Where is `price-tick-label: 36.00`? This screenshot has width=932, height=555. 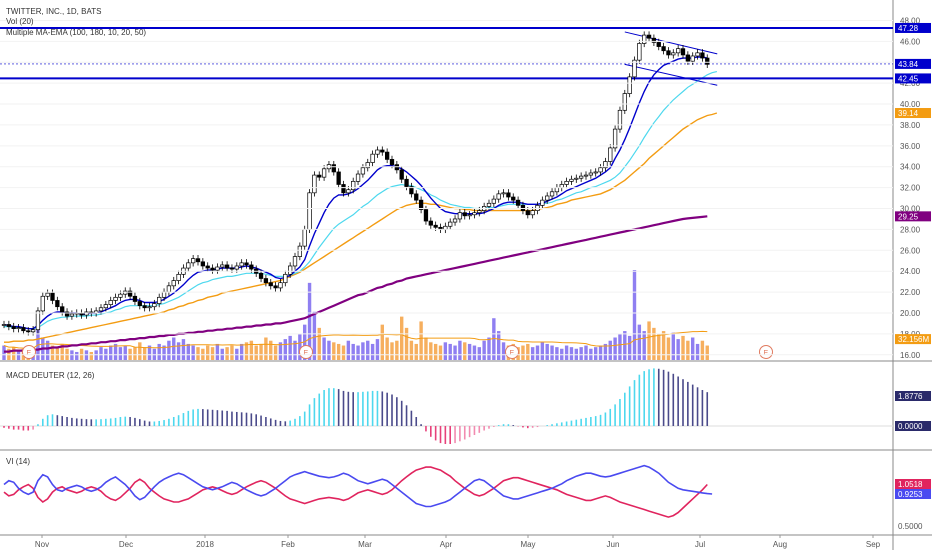 price-tick-label: 36.00 is located at coordinates (910, 146).